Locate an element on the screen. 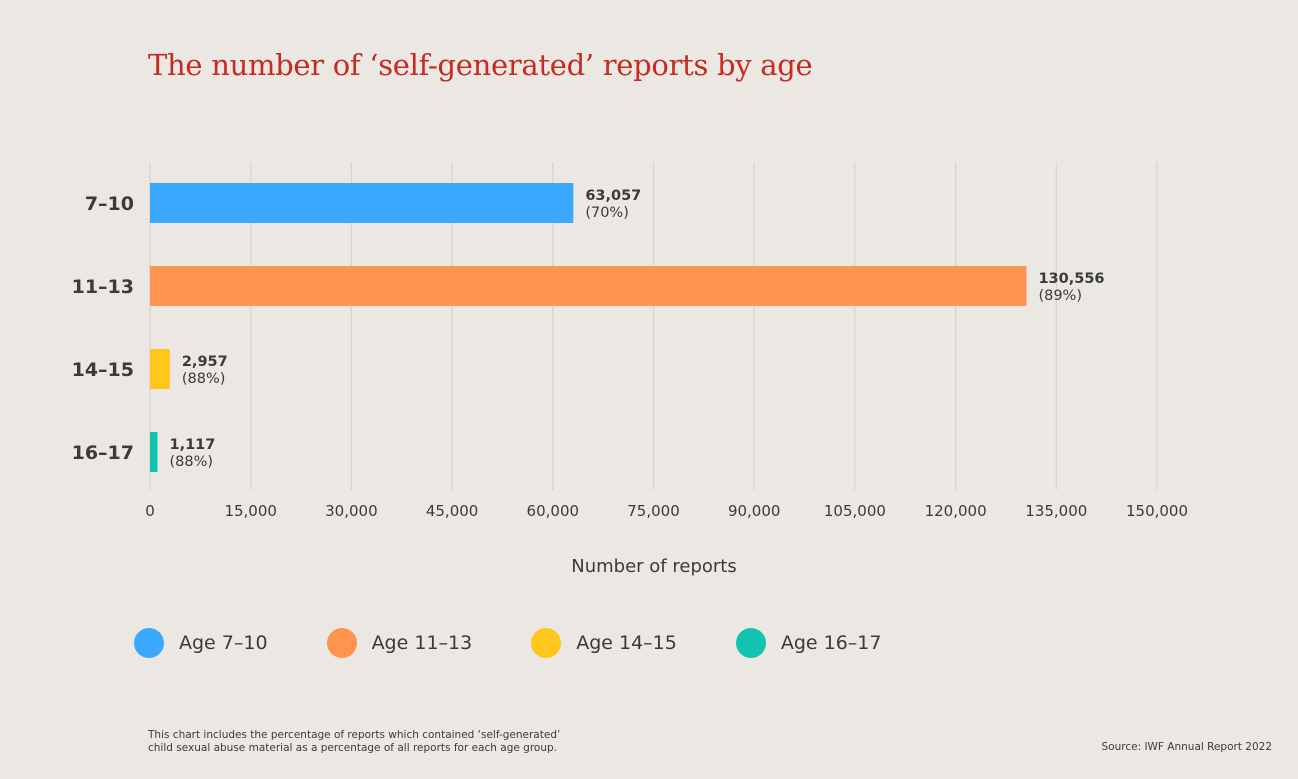 The image size is (1298, 779). x-tick-label: 60,000 is located at coordinates (553, 511).